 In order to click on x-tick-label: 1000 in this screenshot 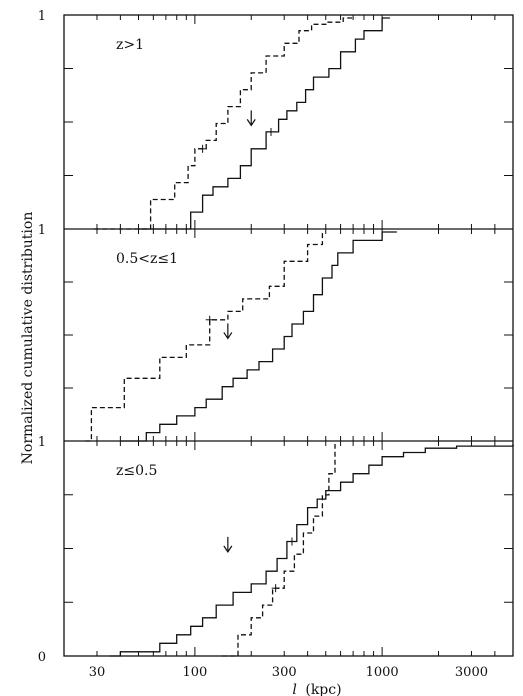, I will do `click(382, 672)`.